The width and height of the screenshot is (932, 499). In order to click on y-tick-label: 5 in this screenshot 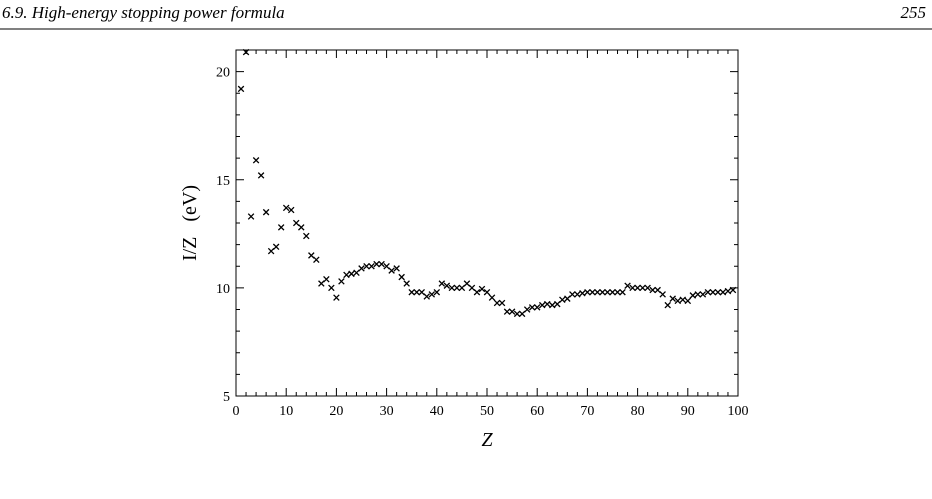, I will do `click(226, 397)`.